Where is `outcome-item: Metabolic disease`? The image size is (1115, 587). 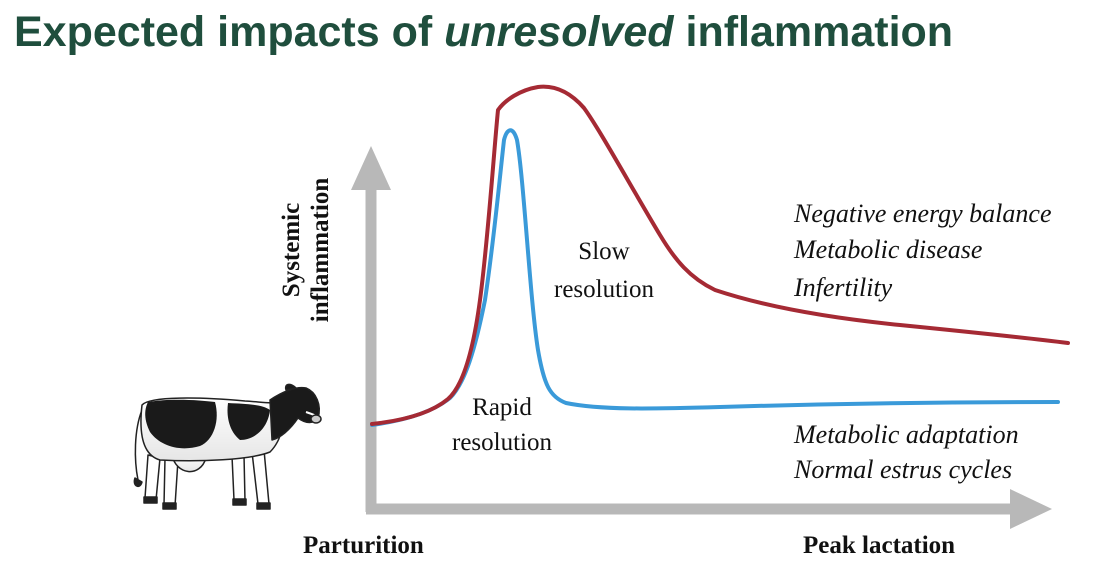 outcome-item: Metabolic disease is located at coordinates (887, 249).